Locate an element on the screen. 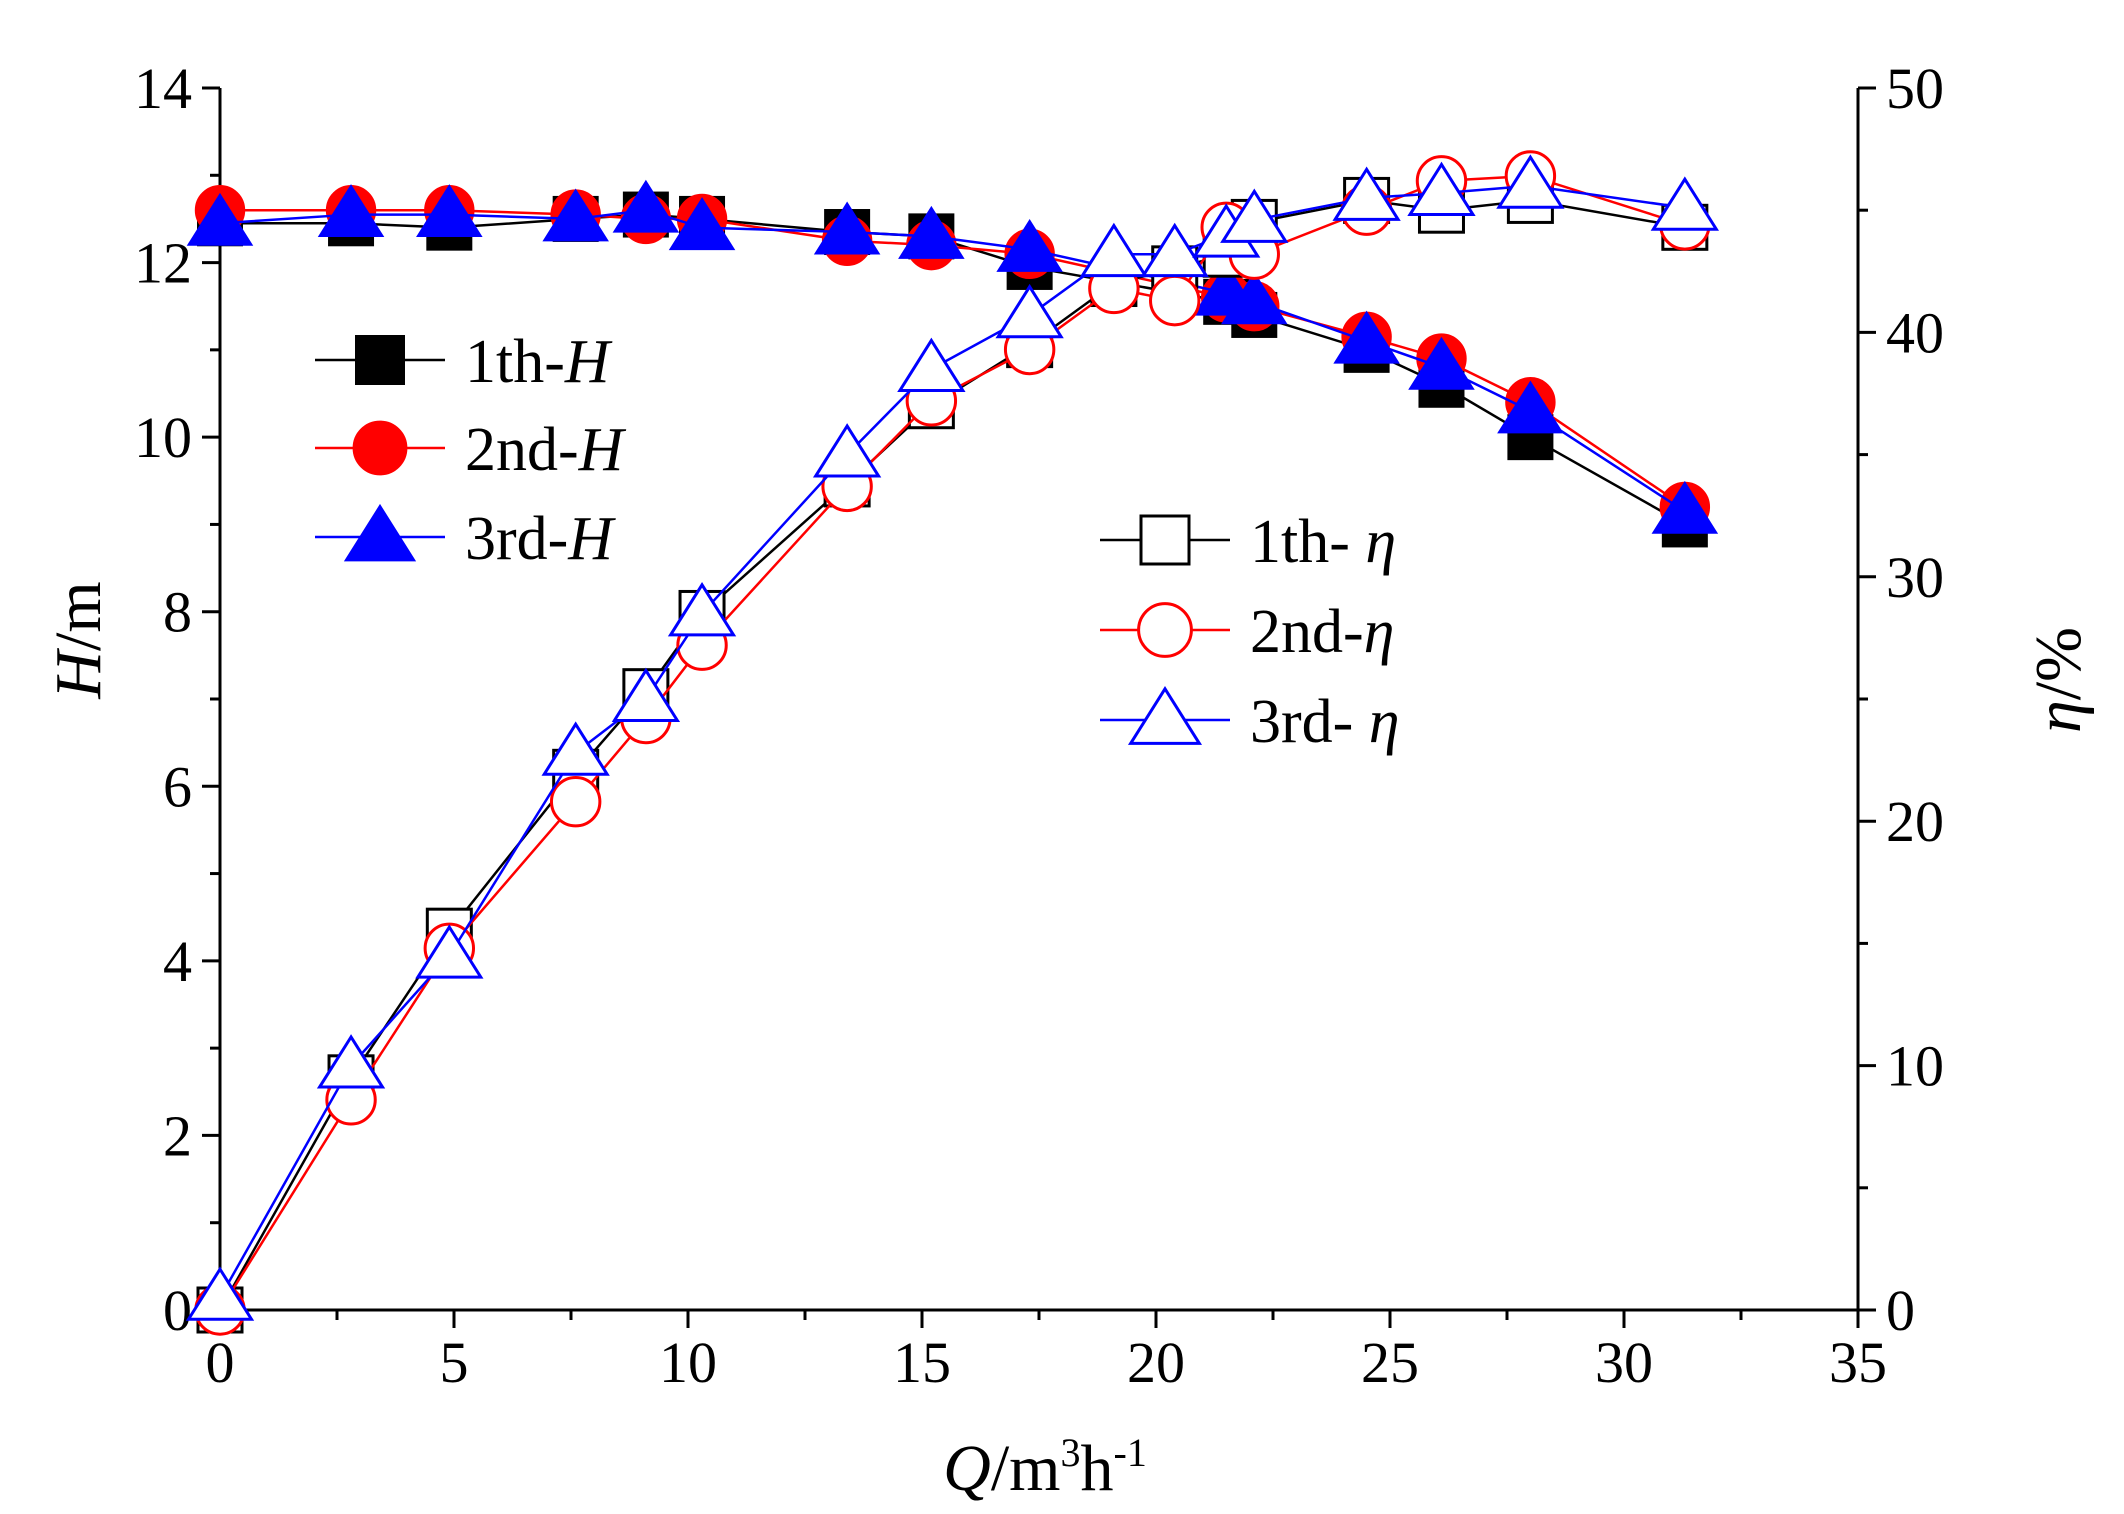 Image resolution: width=2124 pixels, height=1514 pixels. legend-label: 1th- η is located at coordinates (1323, 542).